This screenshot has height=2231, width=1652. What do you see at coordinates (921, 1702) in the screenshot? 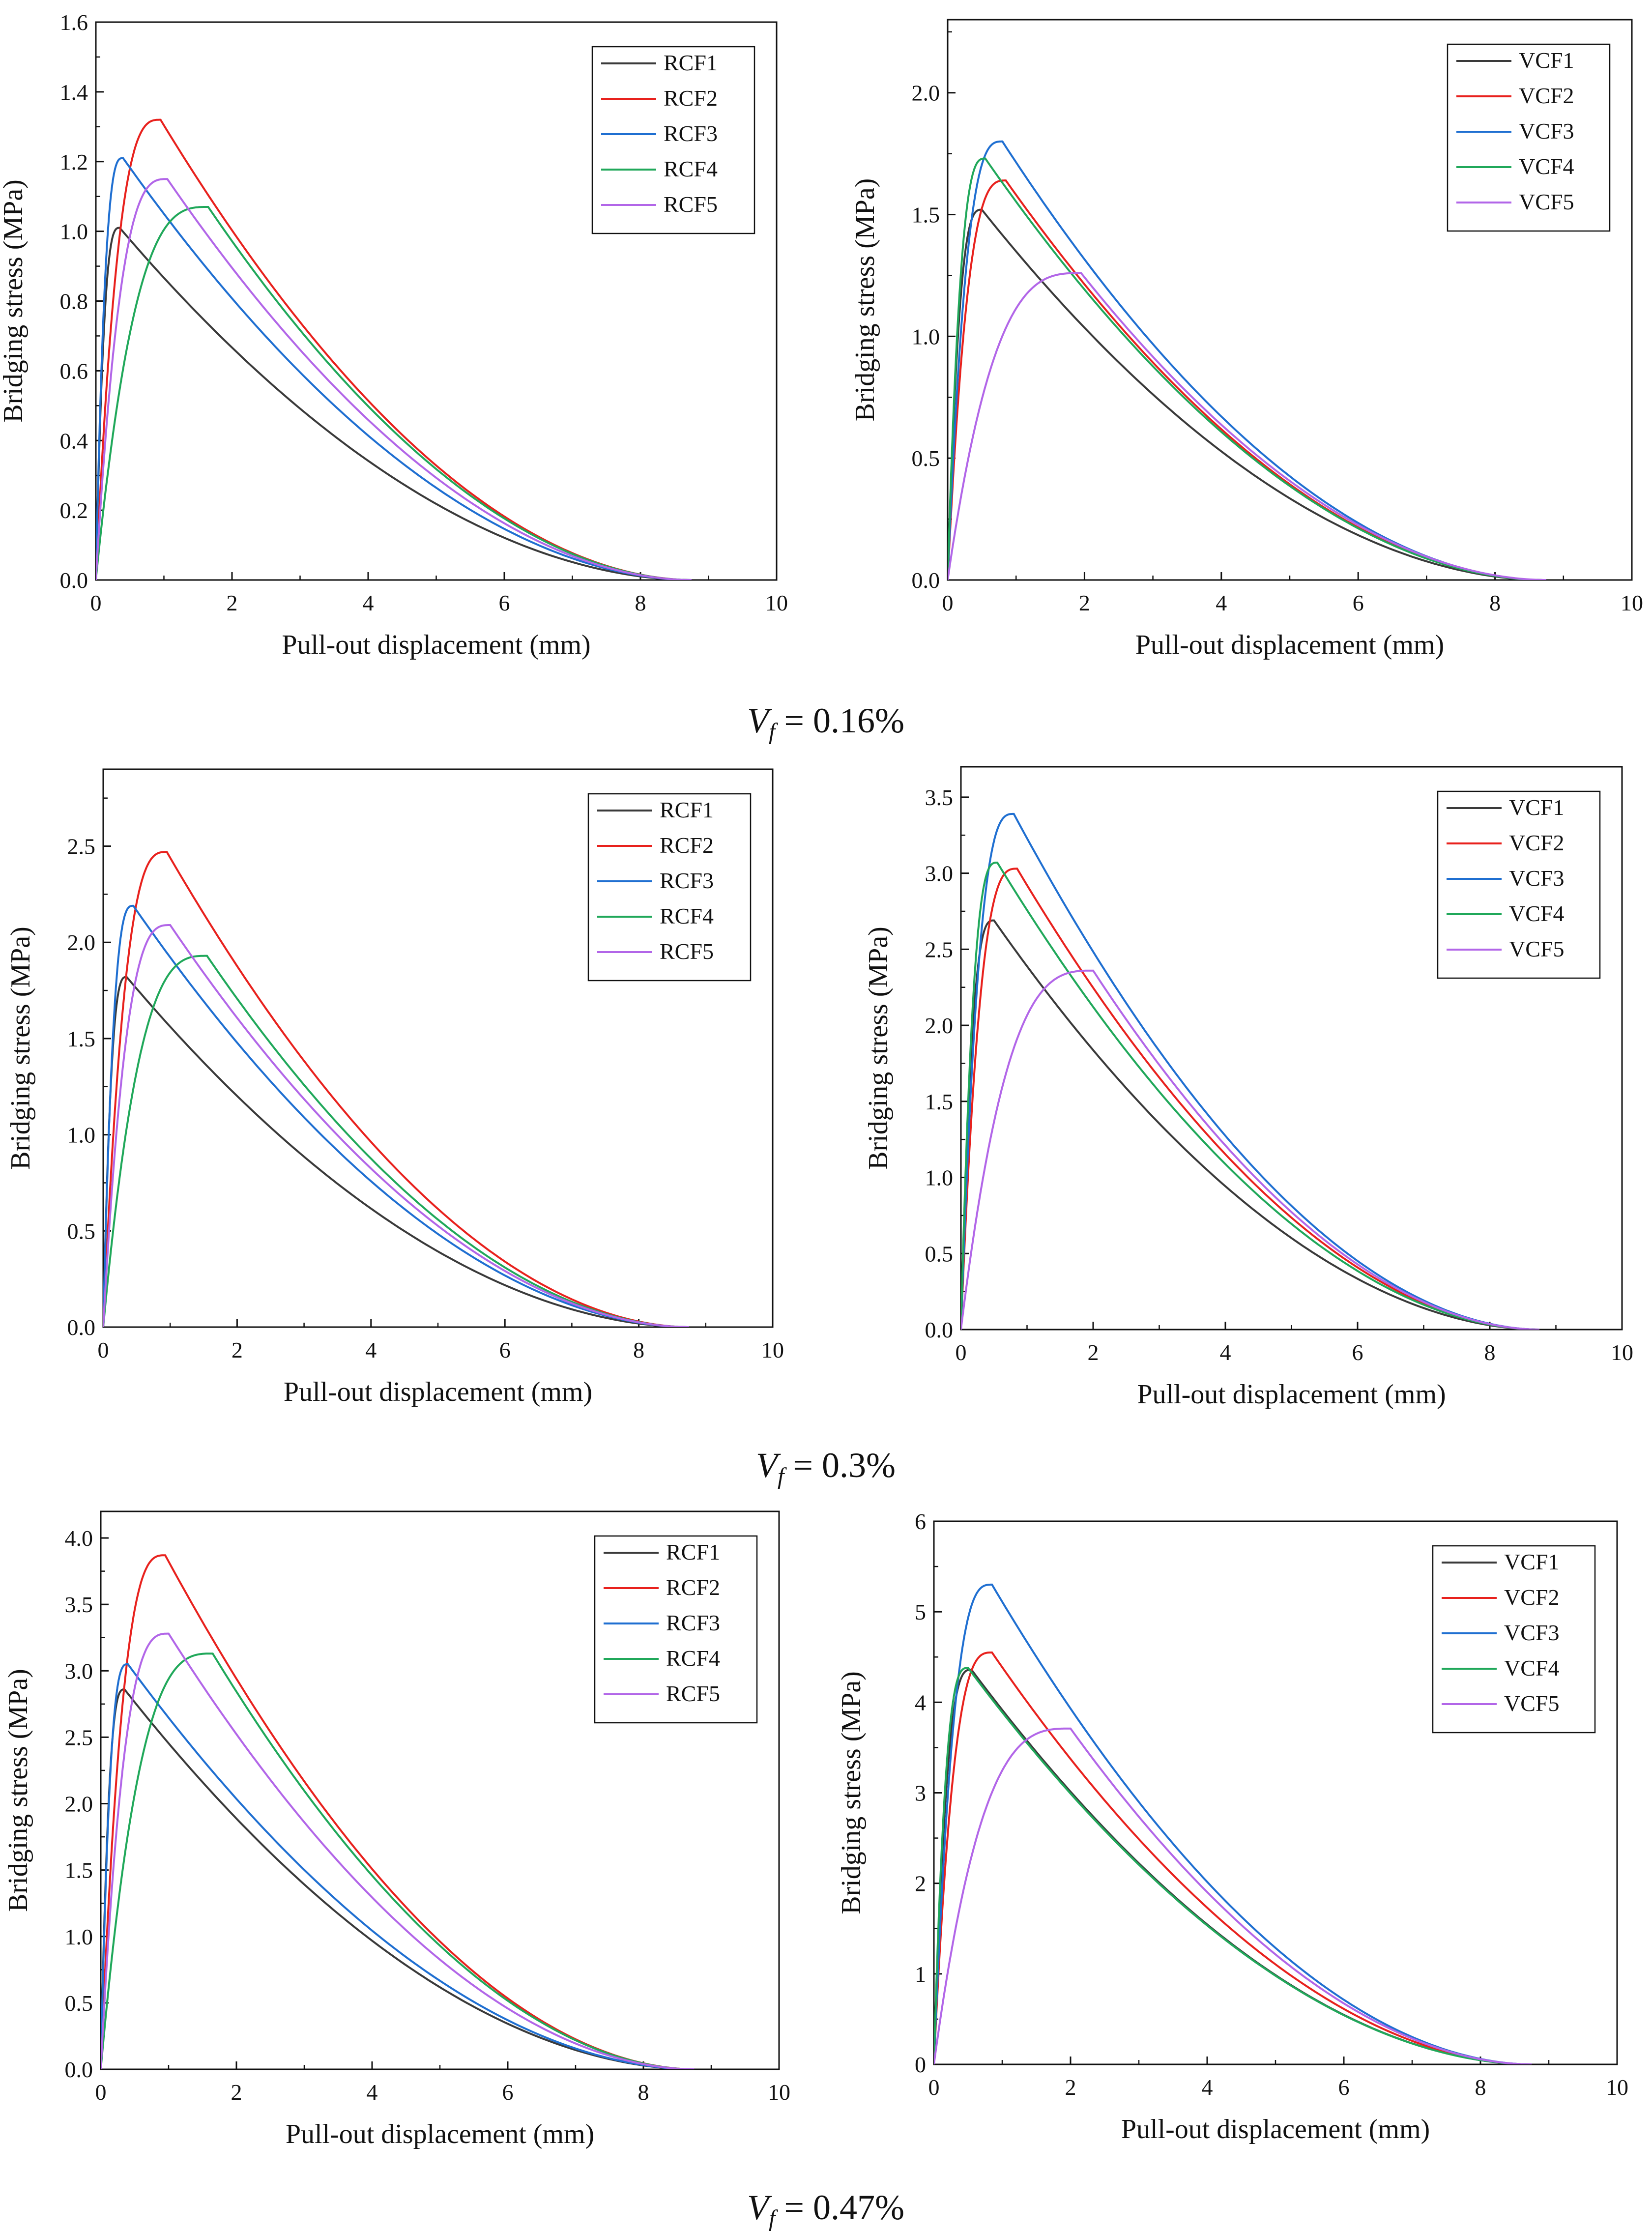
I see `y-tick-label: 4` at bounding box center [921, 1702].